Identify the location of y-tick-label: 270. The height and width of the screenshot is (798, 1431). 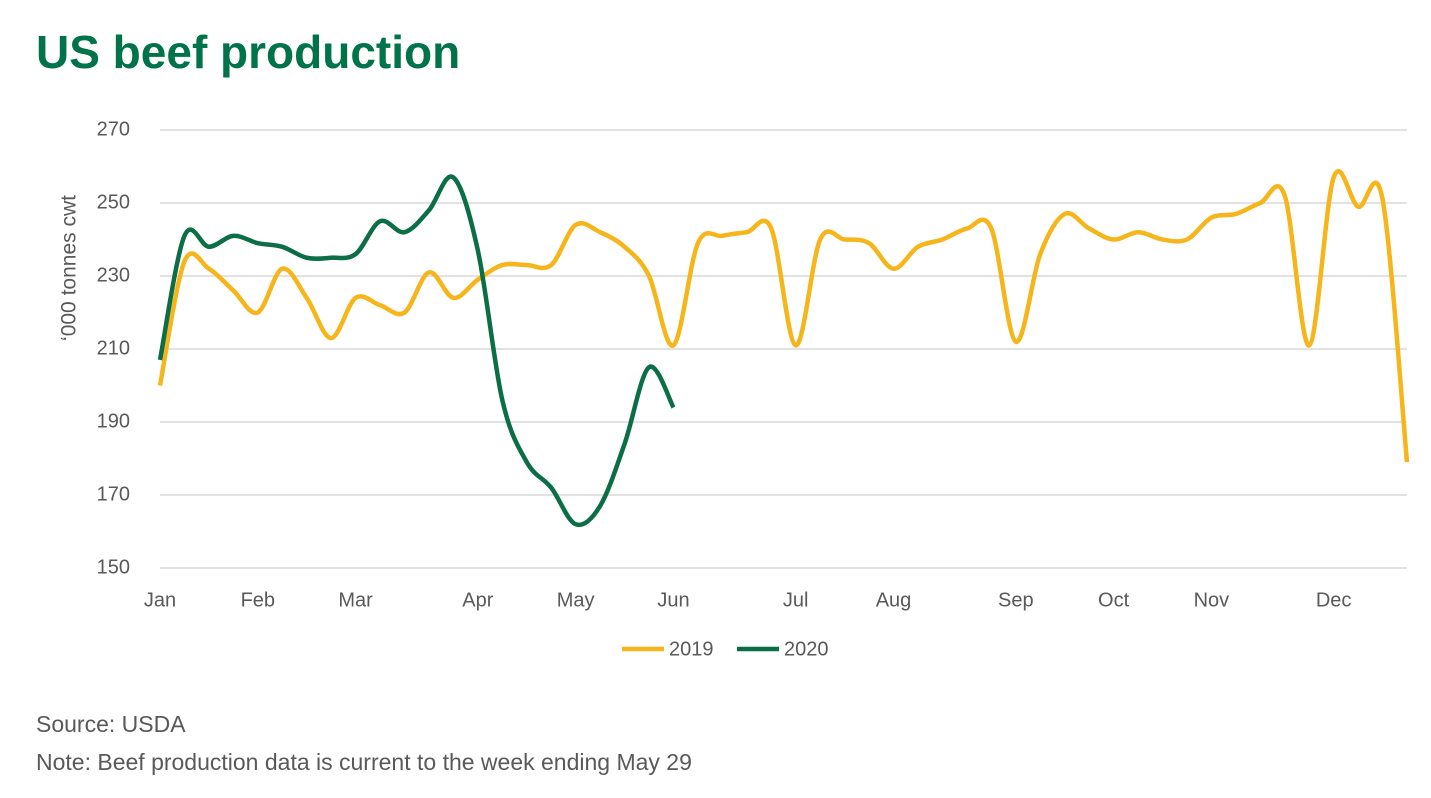
(113, 129).